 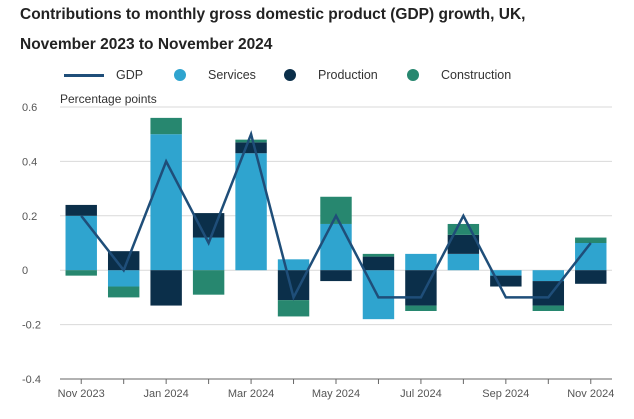 What do you see at coordinates (413, 75) in the screenshot?
I see `legend-construction-swatch` at bounding box center [413, 75].